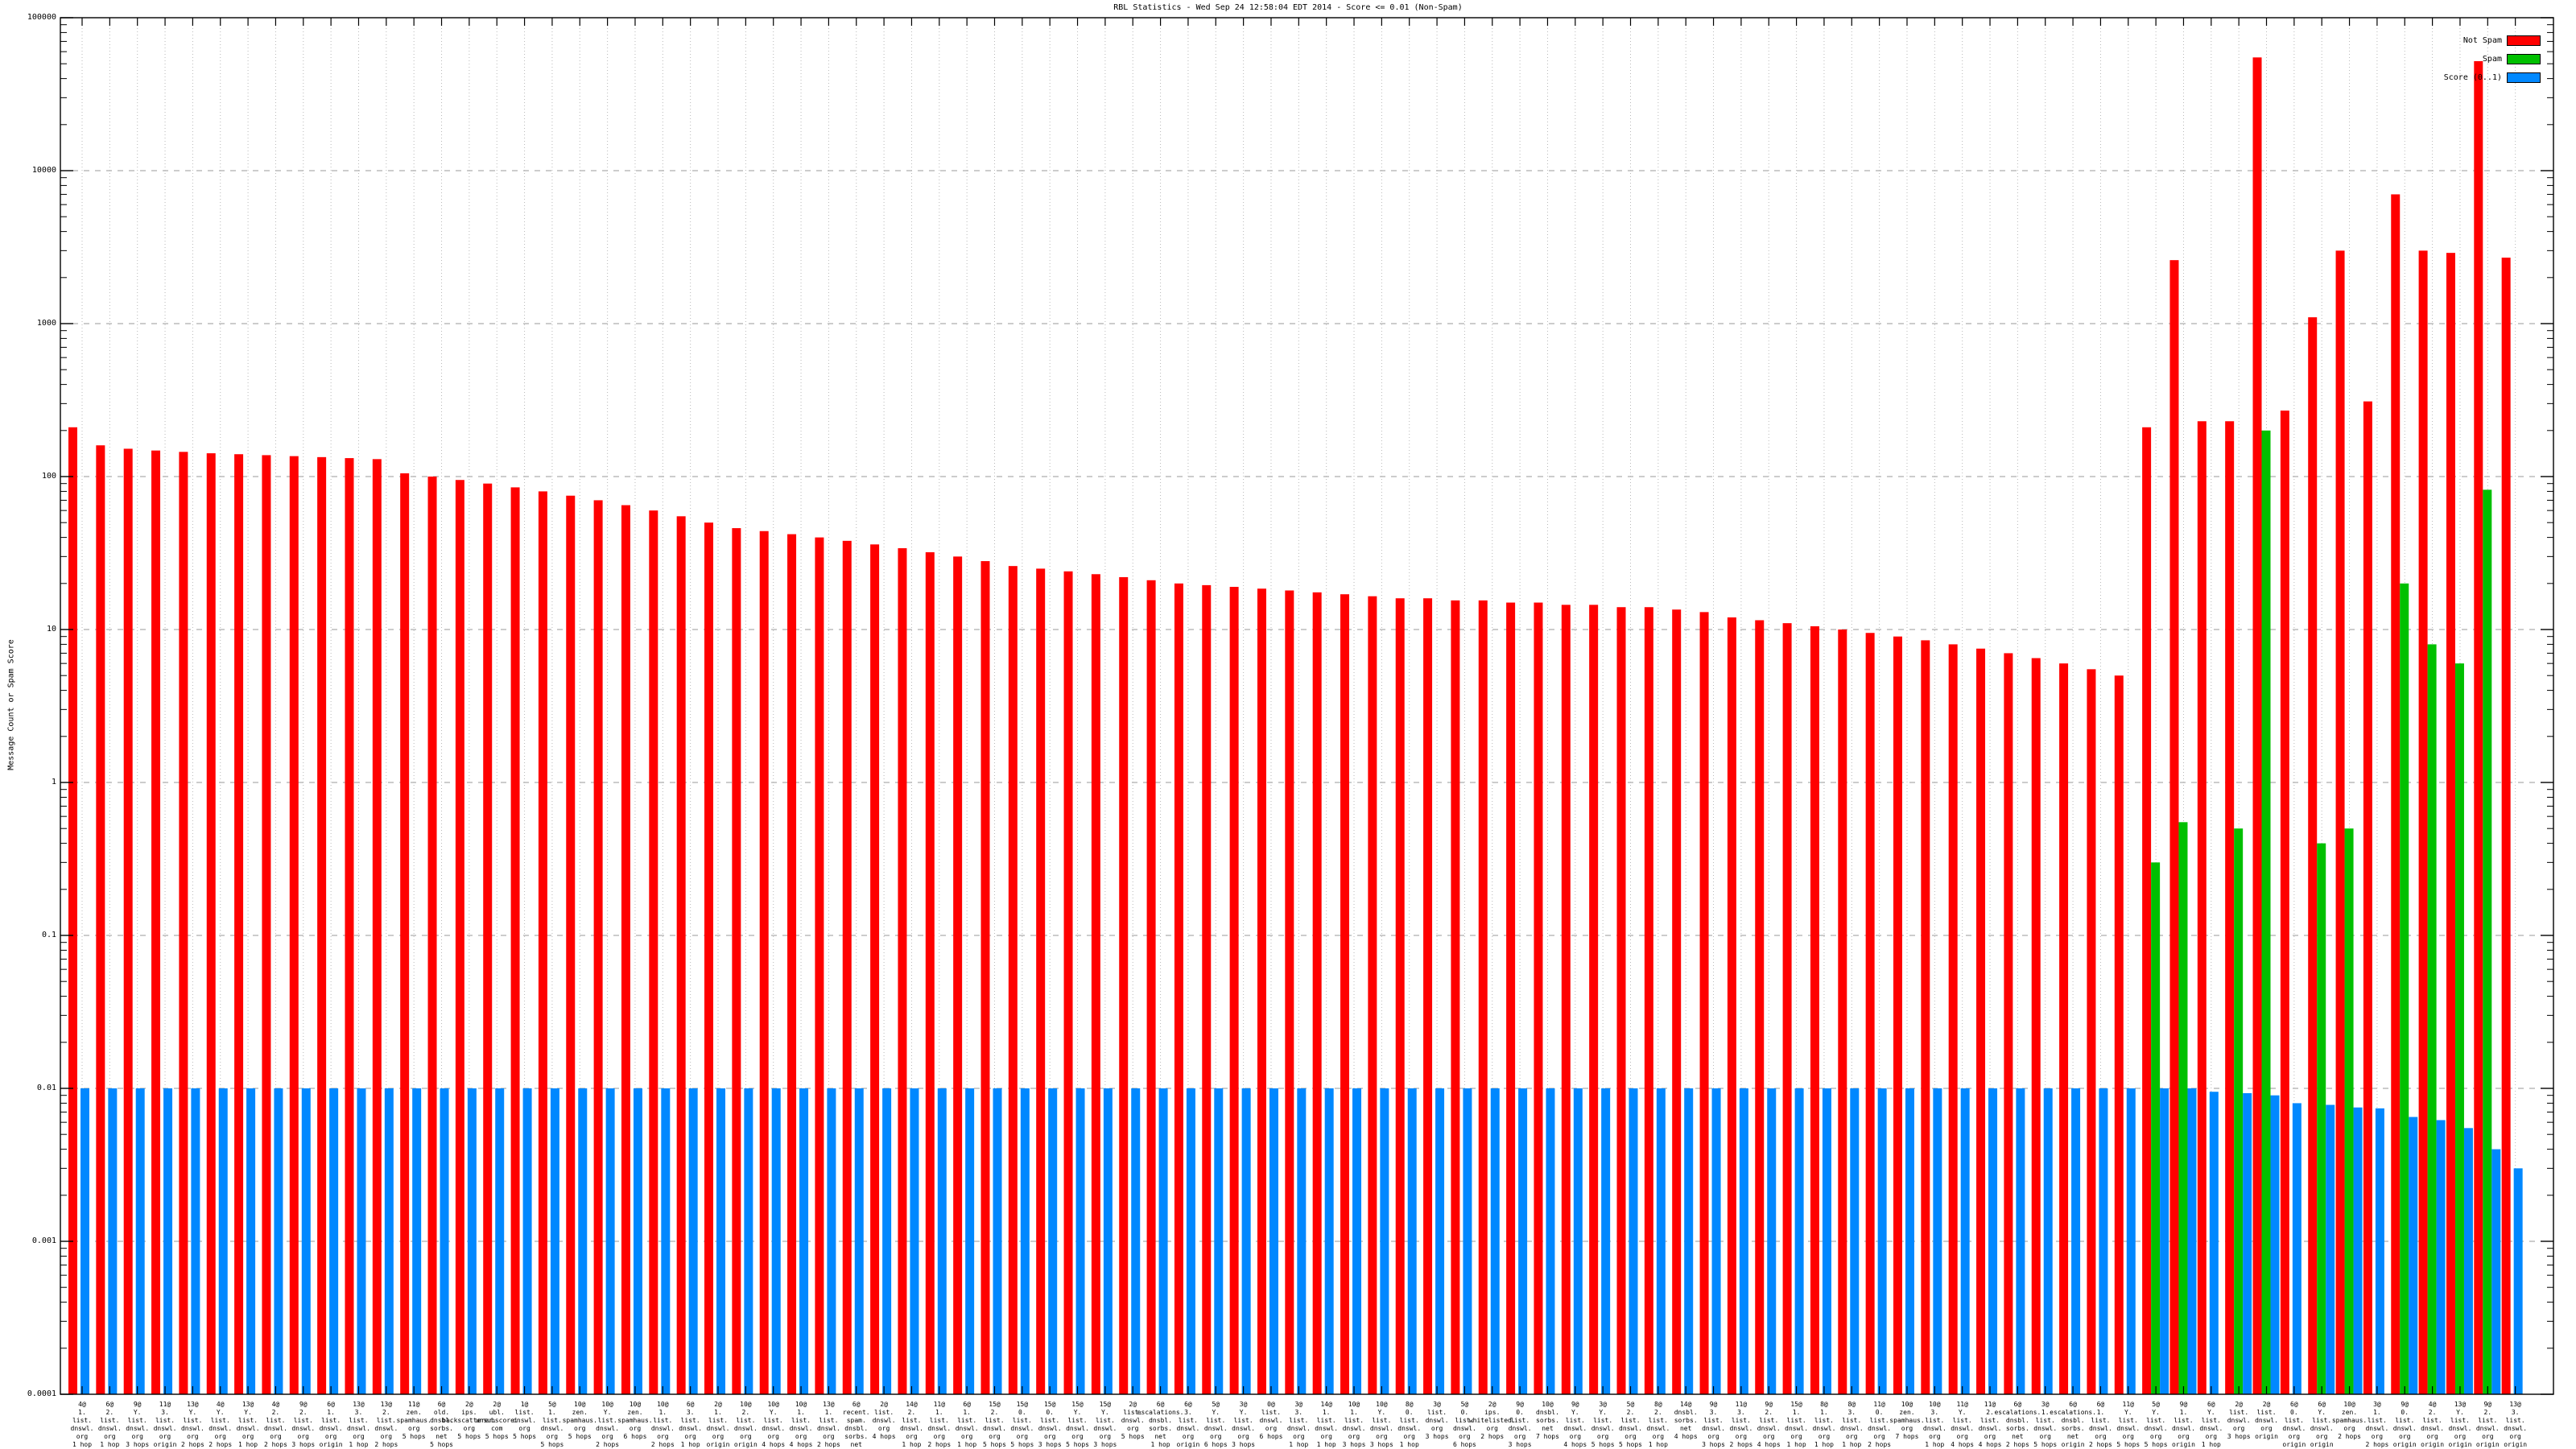 This screenshot has height=1449, width=2576. I want to click on legend-score-label: Score (0..1), so click(2472, 77).